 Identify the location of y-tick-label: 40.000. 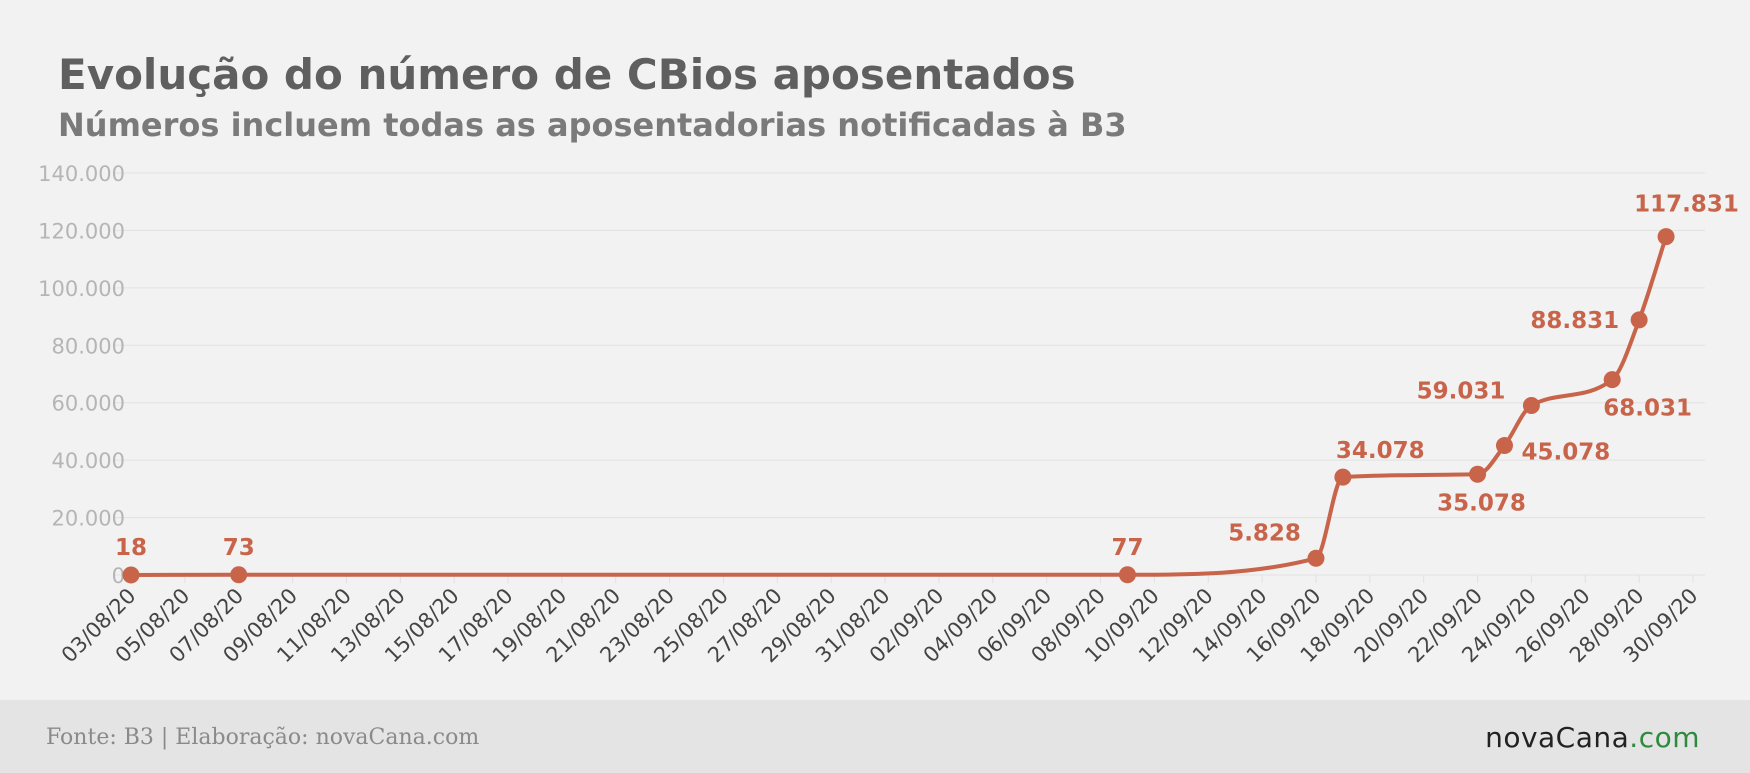
(88, 461).